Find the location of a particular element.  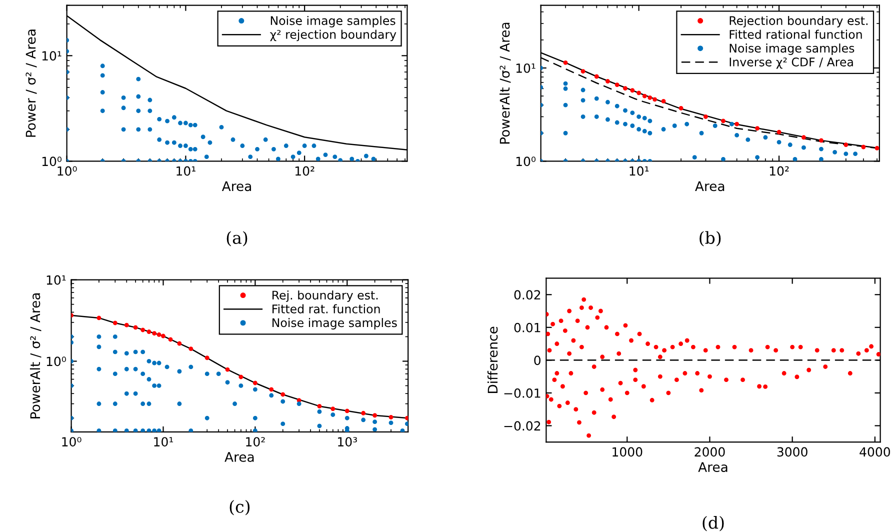

y-tick-label: −0.02 is located at coordinates (522, 426).